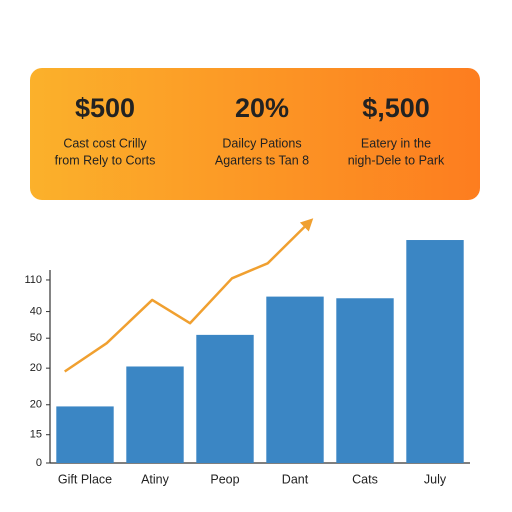 Image resolution: width=512 pixels, height=512 pixels. What do you see at coordinates (36, 338) in the screenshot?
I see `y-tick-label: 50` at bounding box center [36, 338].